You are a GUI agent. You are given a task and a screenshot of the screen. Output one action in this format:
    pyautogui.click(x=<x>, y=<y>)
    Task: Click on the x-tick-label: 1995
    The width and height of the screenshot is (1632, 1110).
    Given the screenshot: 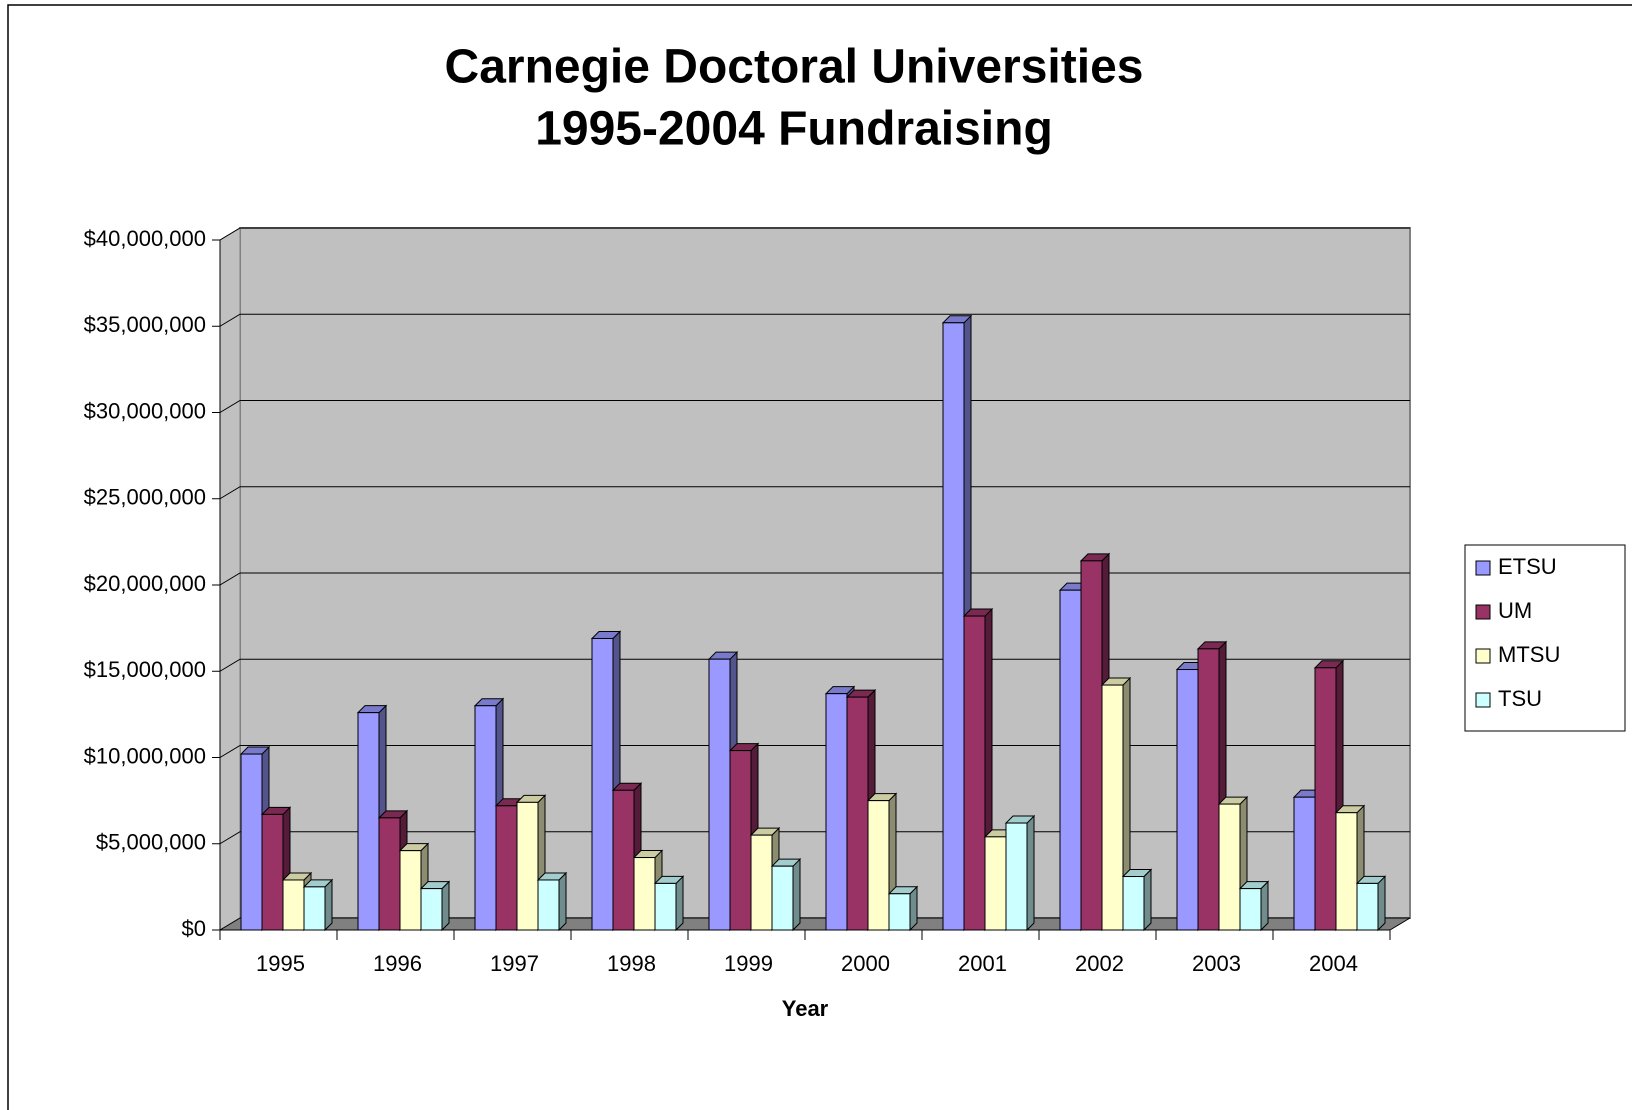 What is the action you would take?
    pyautogui.click(x=280, y=963)
    